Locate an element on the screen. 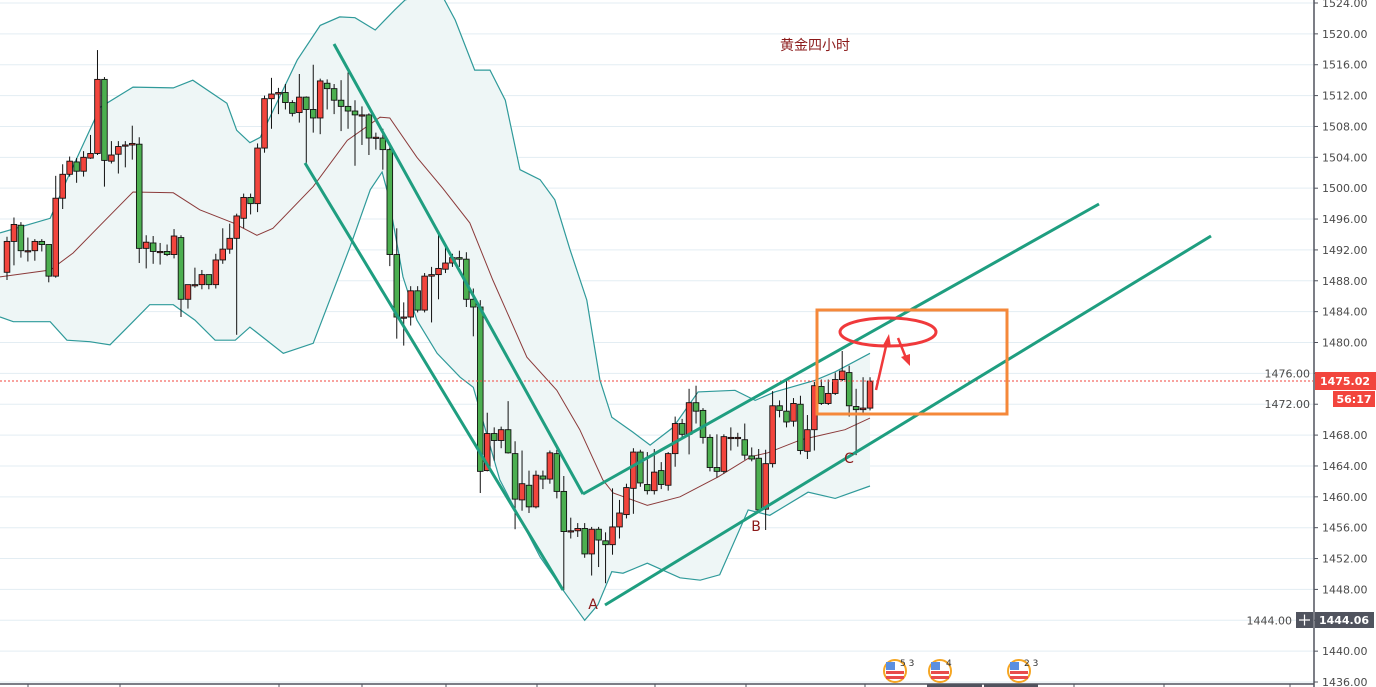  event-count: 2 3 is located at coordinates (1031, 664).